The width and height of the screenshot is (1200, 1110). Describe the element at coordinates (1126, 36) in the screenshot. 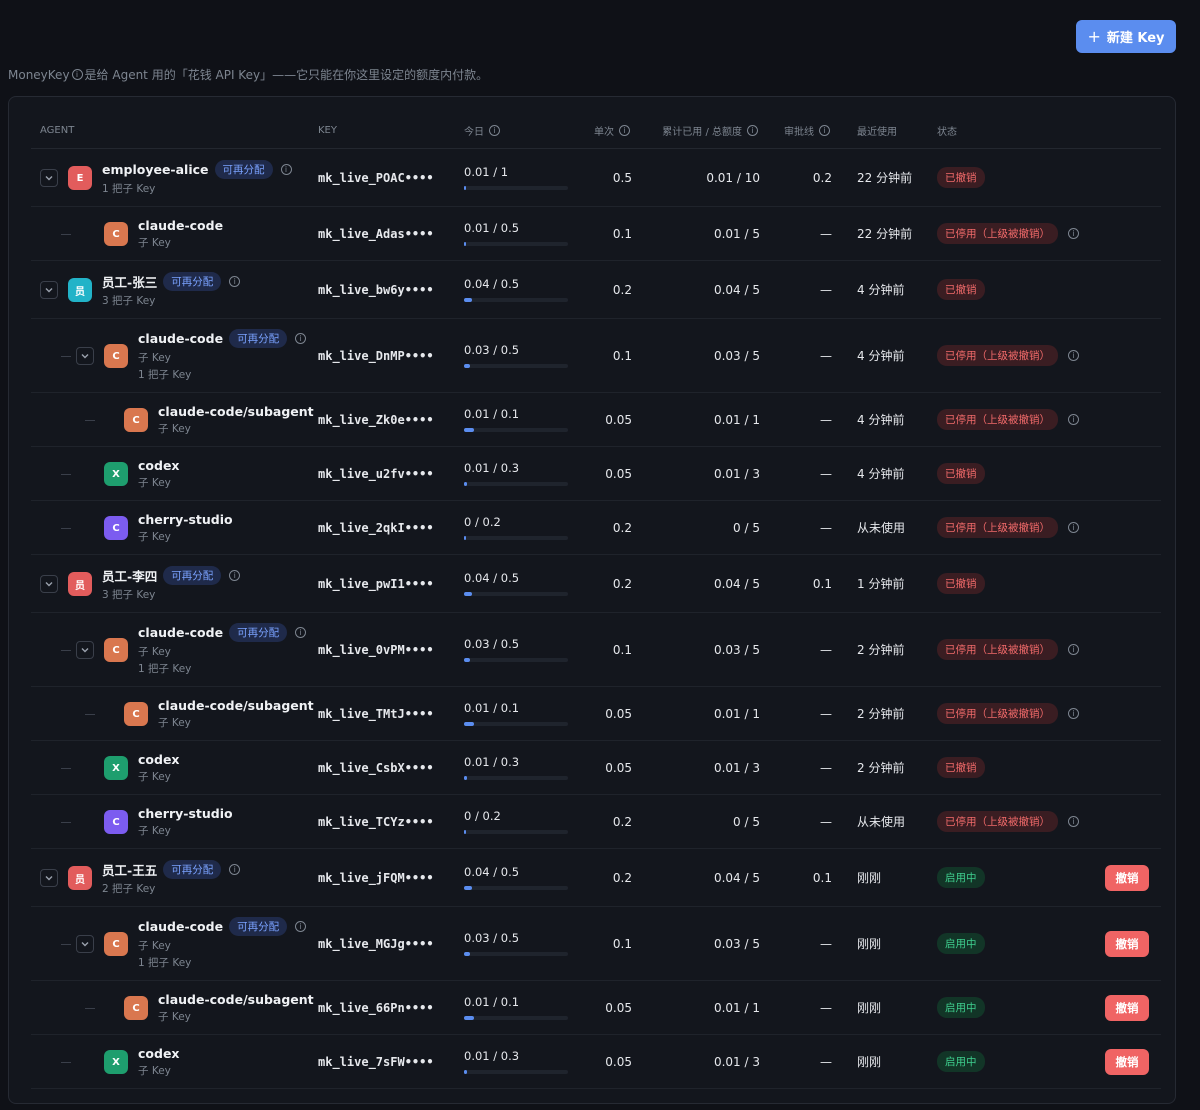

I see `new-key-button: + 新建 Key` at that location.